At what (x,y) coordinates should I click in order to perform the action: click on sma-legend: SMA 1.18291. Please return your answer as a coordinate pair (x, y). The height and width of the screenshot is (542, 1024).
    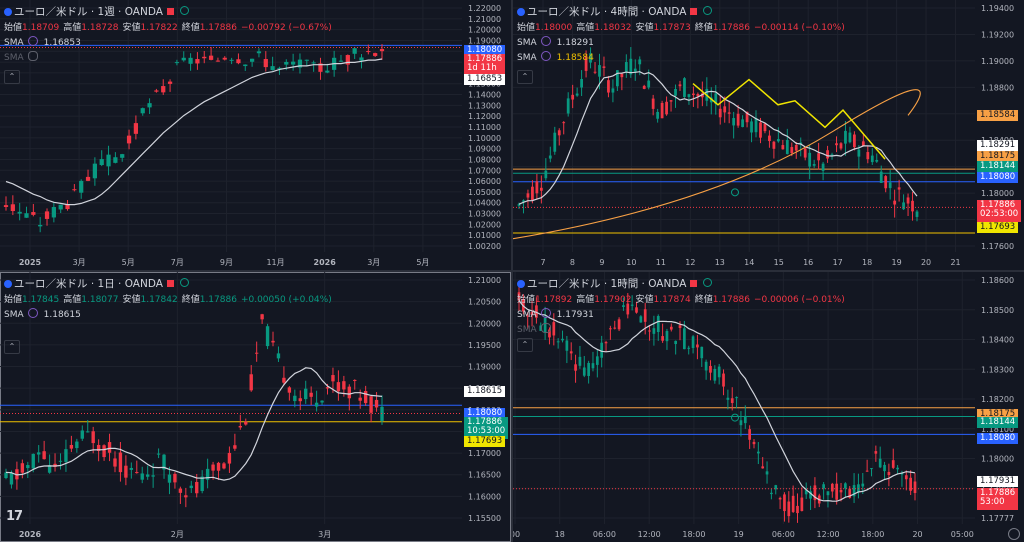
    Looking at the image, I should click on (555, 42).